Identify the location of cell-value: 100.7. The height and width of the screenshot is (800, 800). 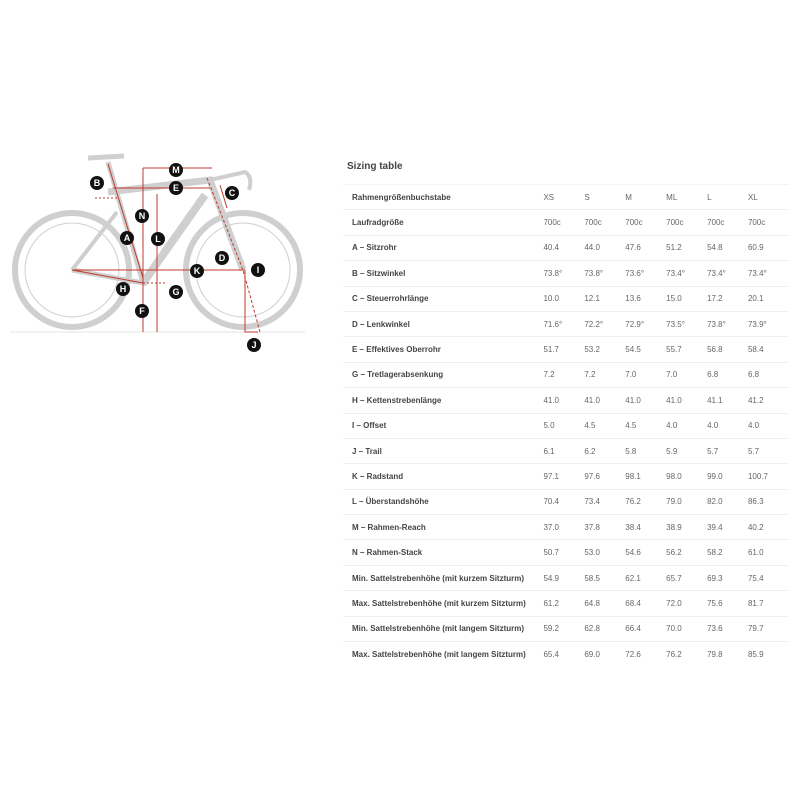
(768, 476).